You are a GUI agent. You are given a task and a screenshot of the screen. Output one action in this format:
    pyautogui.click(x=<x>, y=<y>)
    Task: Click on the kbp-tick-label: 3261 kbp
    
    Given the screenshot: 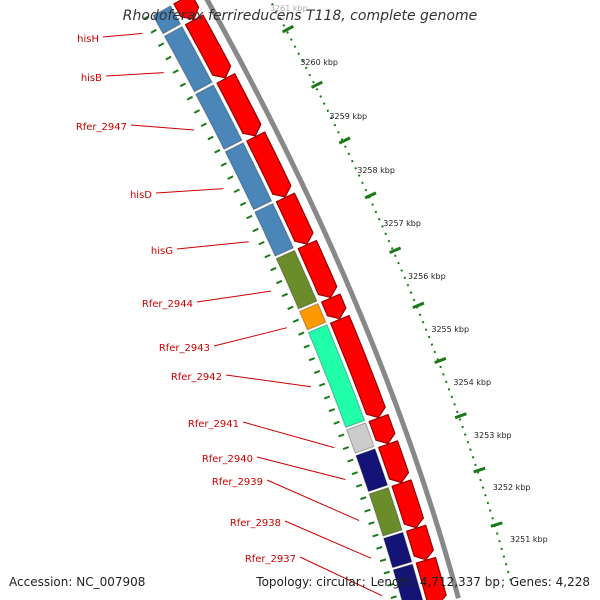 What is the action you would take?
    pyautogui.click(x=289, y=8)
    